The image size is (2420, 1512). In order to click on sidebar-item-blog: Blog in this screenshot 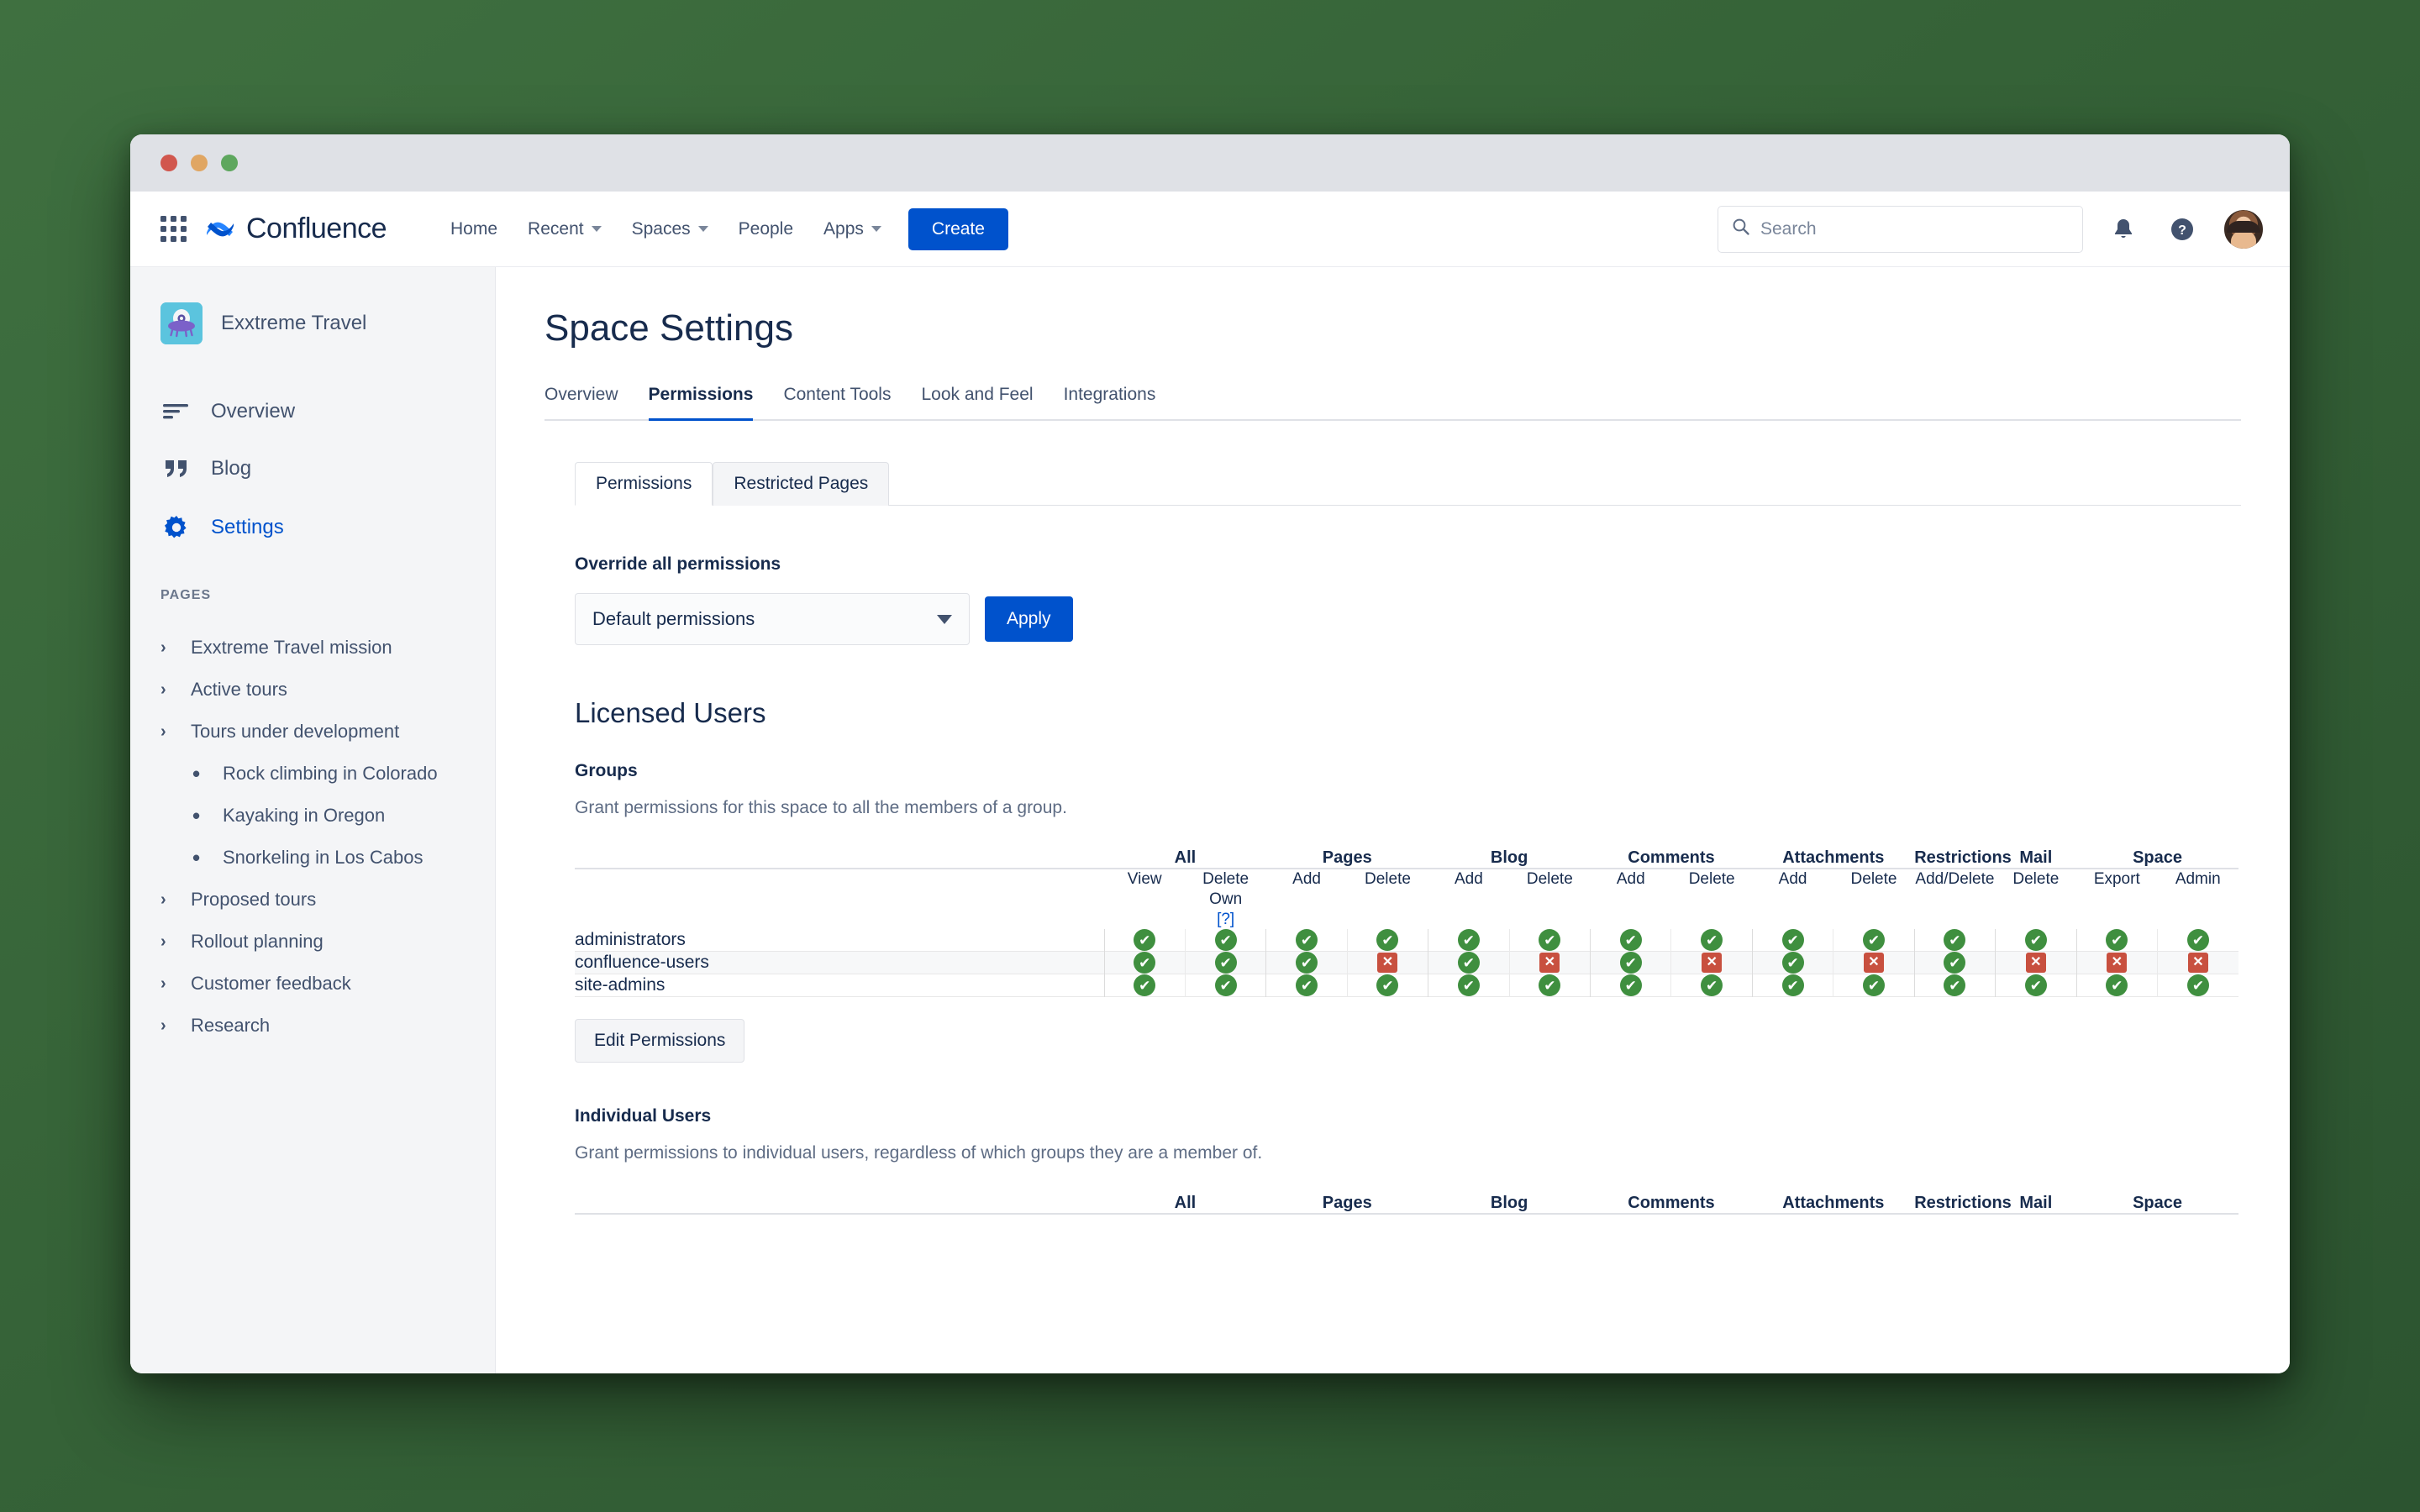, I will do `click(313, 469)`.